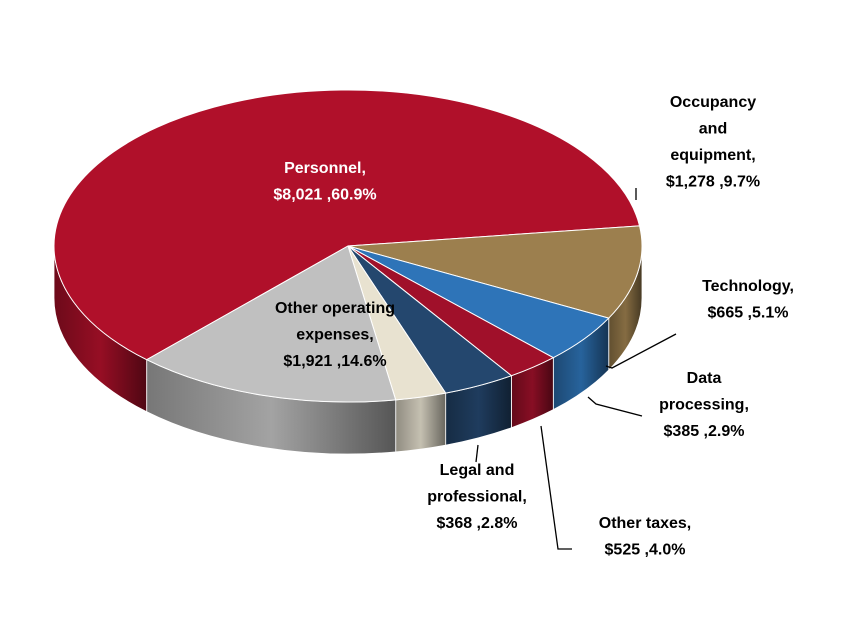  Describe the element at coordinates (641, 351) in the screenshot. I see `leader-line-technology` at that location.